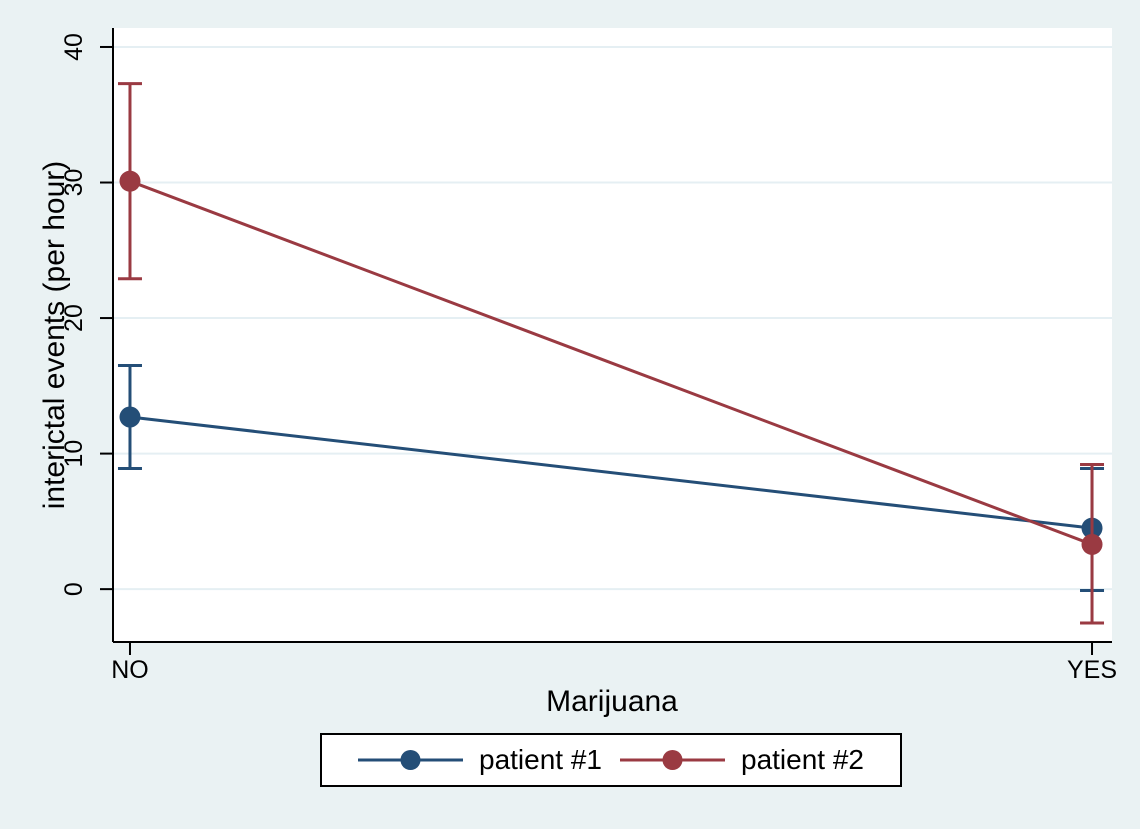 The image size is (1140, 829). I want to click on y-axis-title: interictal events (per hour), so click(54, 335).